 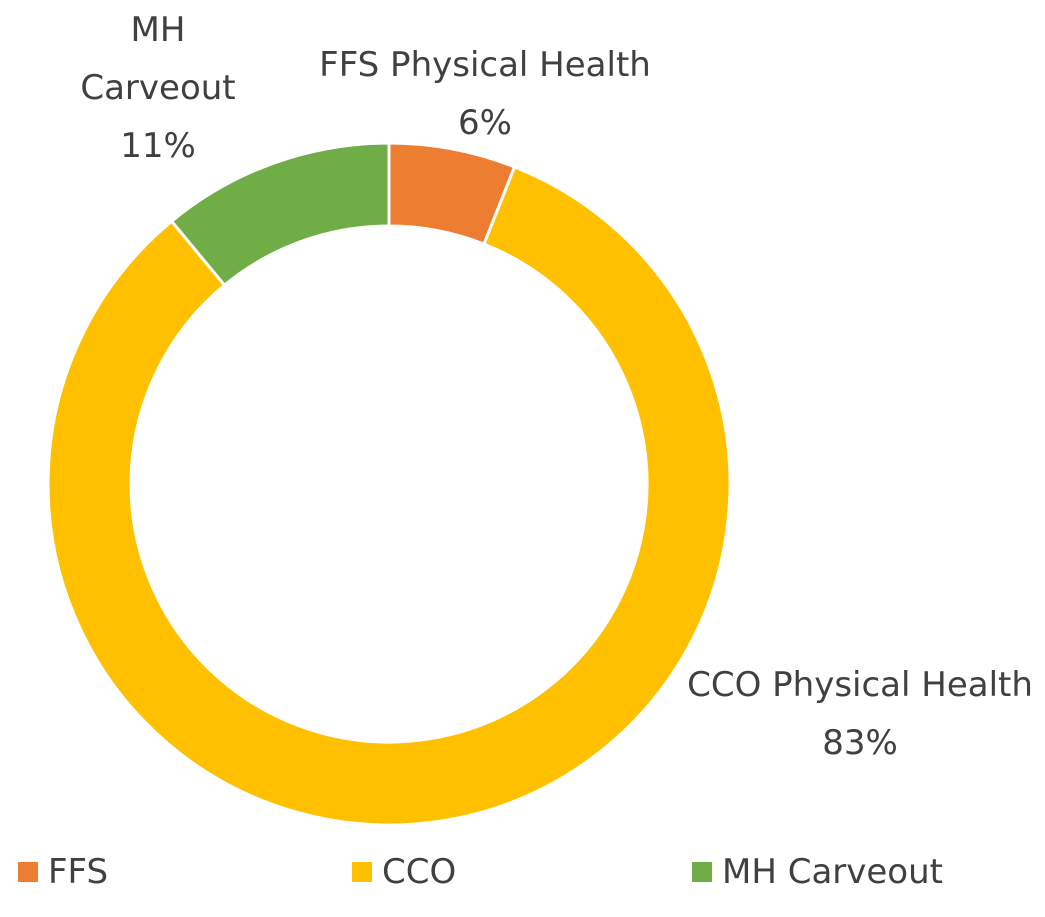 I want to click on legend-label: MH Carveout, so click(x=832, y=872).